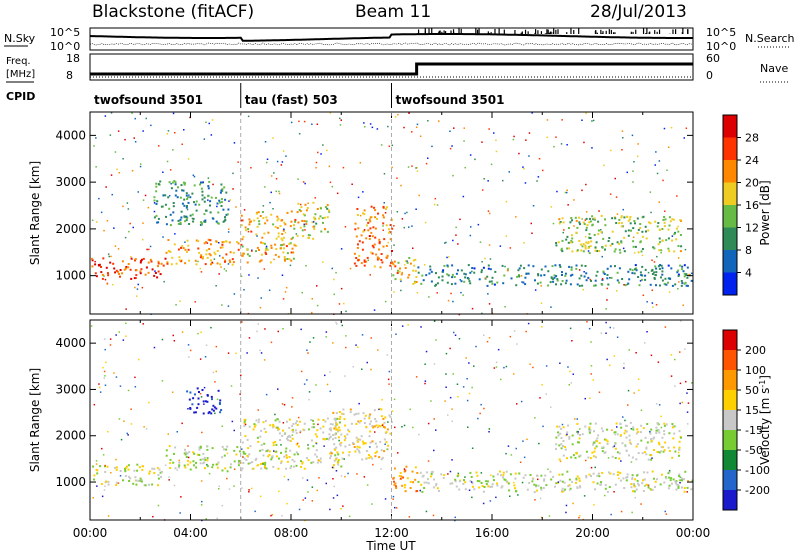 Image resolution: width=800 pixels, height=554 pixels. Describe the element at coordinates (774, 68) in the screenshot. I see `nave-label: Nave` at that location.